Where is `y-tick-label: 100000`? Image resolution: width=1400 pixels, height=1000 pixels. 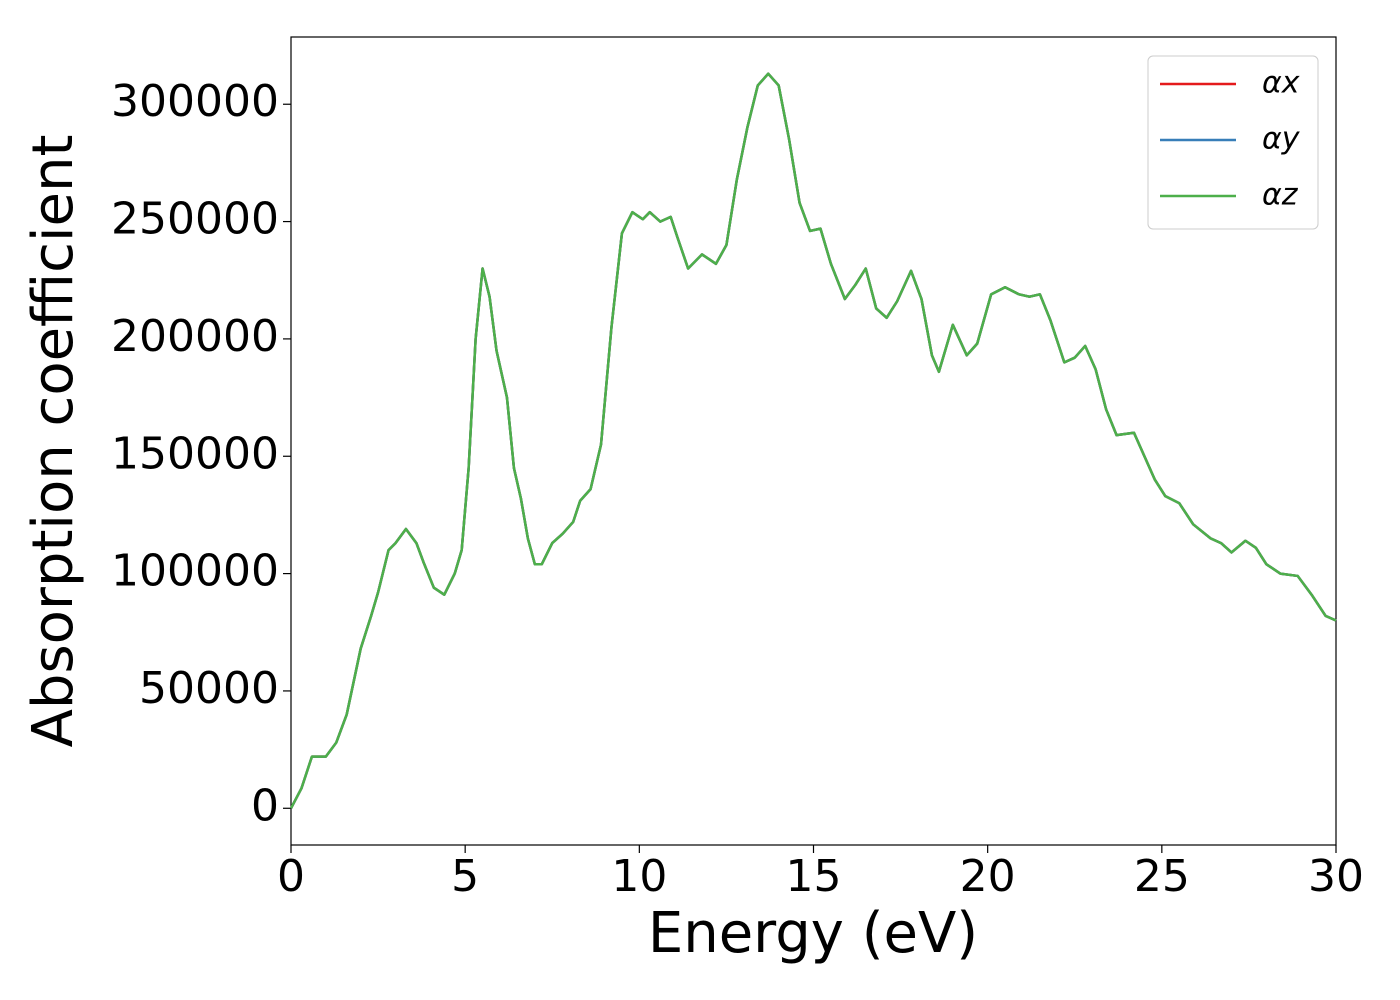
y-tick-label: 100000 is located at coordinates (195, 571).